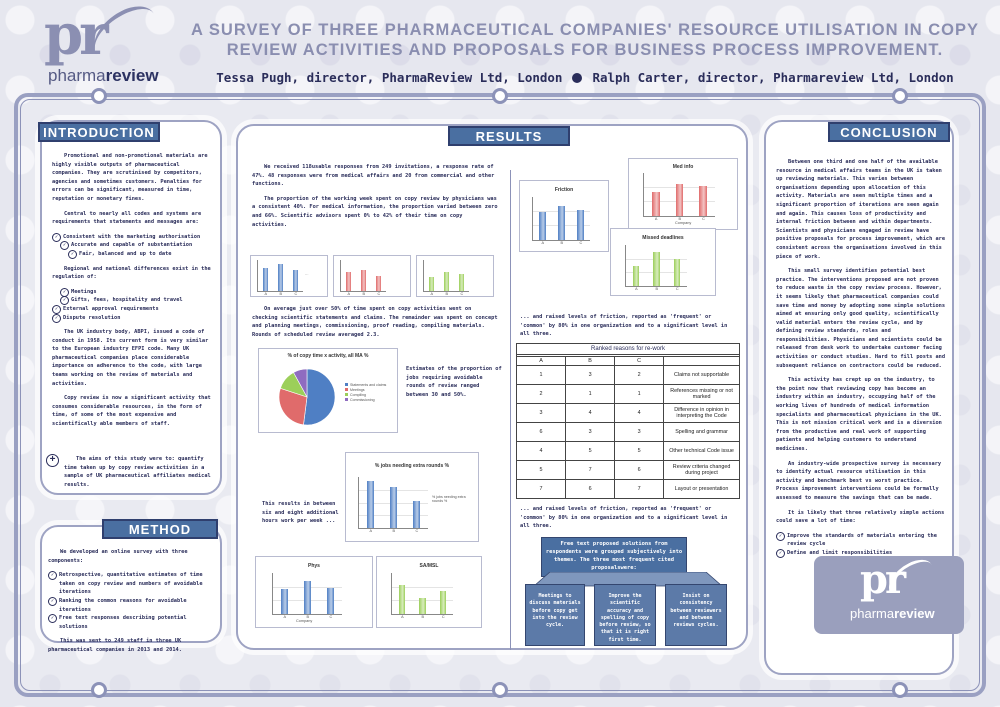  I want to click on list-item: Meetings, so click(136, 292).